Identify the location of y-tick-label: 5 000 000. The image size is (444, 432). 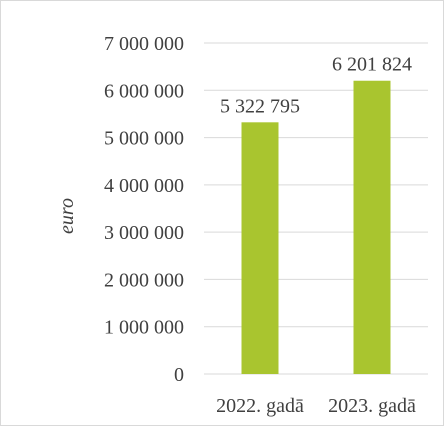
(144, 139).